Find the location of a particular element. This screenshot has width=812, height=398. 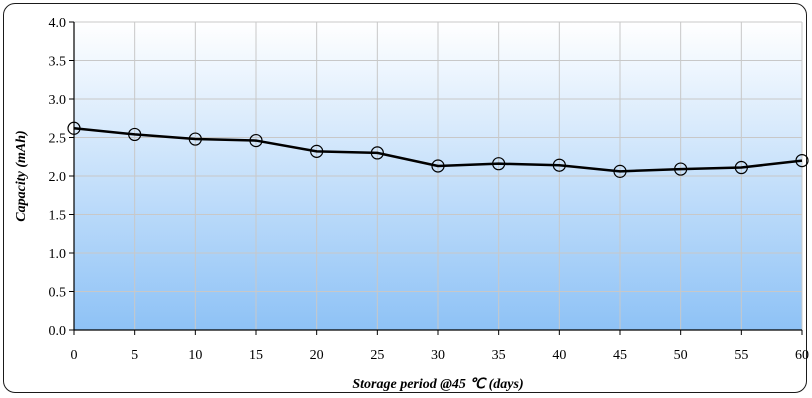

x-axis-label: Storage period @45 ℃ (days) is located at coordinates (437, 384).